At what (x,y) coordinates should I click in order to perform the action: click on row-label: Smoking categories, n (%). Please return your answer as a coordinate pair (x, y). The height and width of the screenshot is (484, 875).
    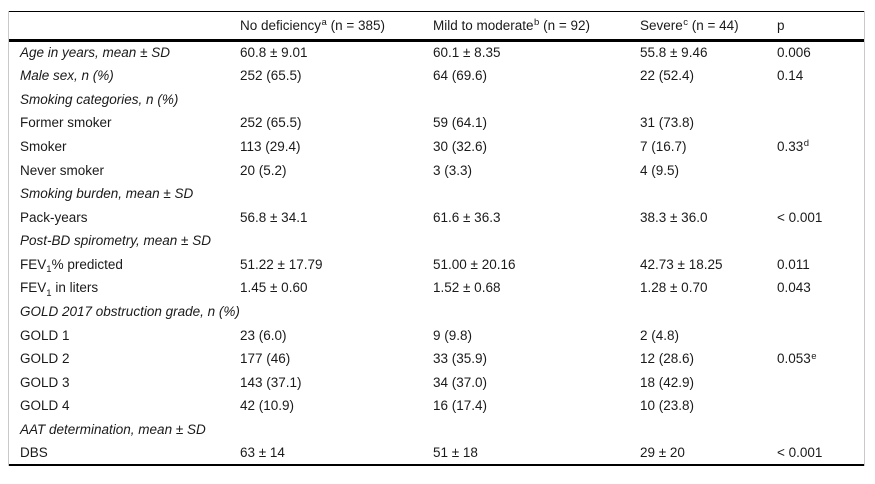
    Looking at the image, I should click on (99, 99).